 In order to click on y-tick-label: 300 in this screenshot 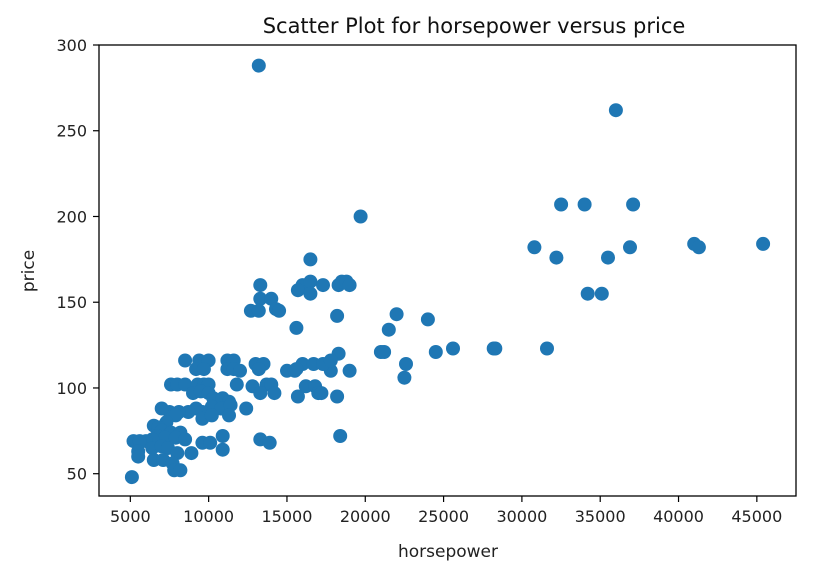, I will do `click(71, 45)`.